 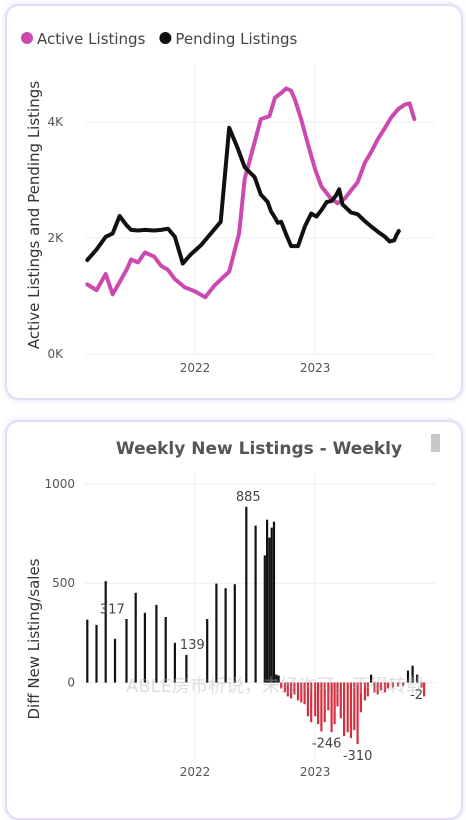 I want to click on data-label: -310, so click(x=358, y=756).